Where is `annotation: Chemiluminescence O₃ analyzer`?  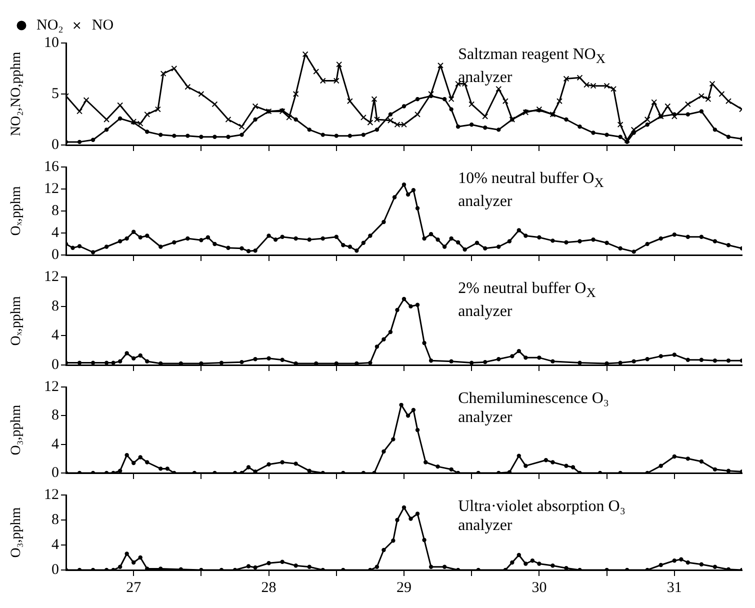
annotation: Chemiluminescence O₃ analyzer is located at coordinates (534, 408).